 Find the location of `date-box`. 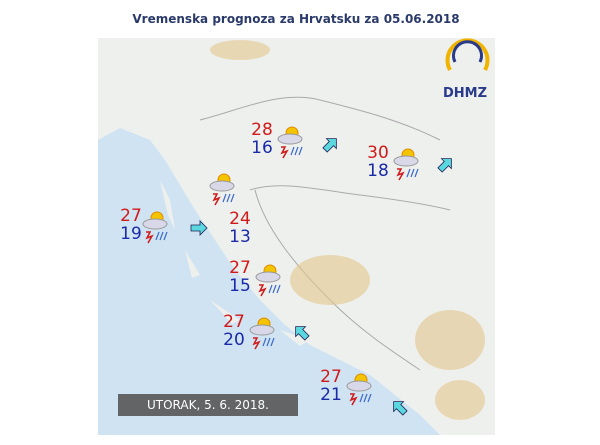

date-box is located at coordinates (208, 405).